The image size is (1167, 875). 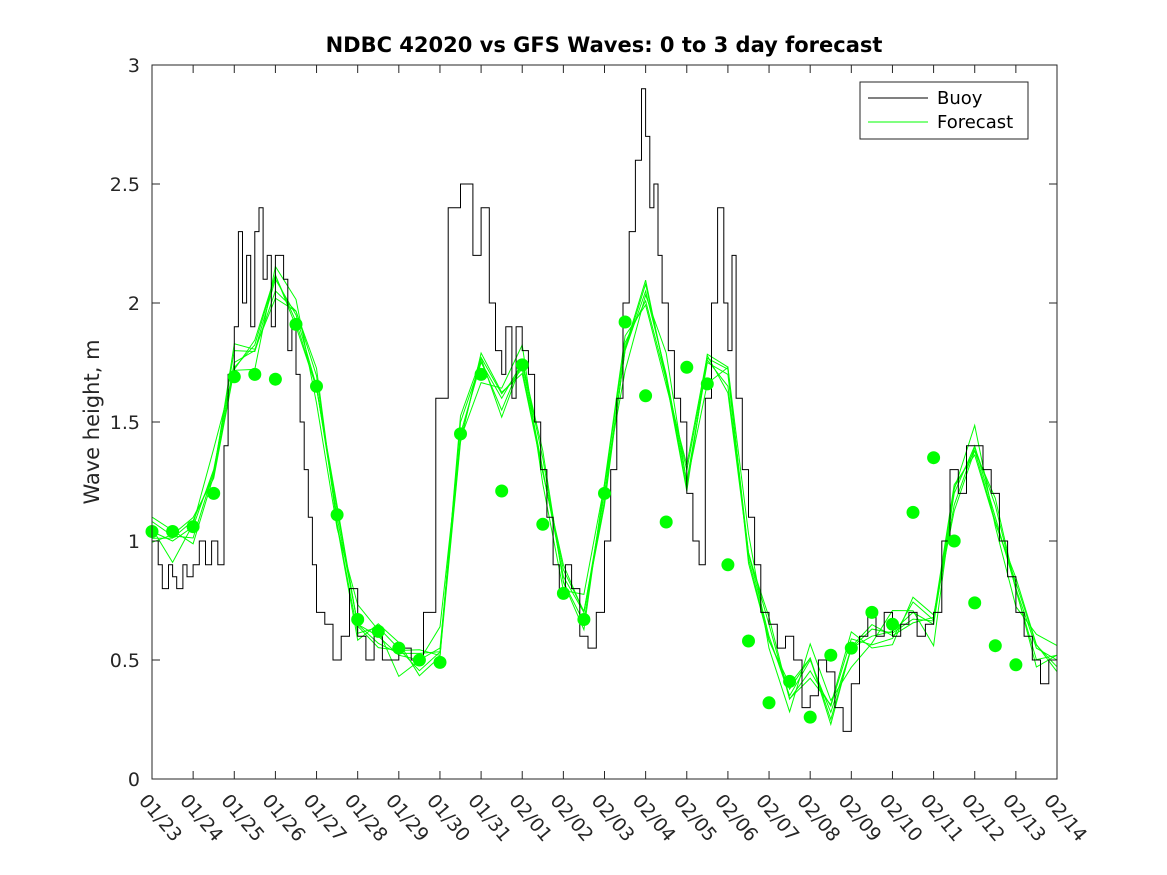 What do you see at coordinates (125, 661) in the screenshot?
I see `y-tick-label: 0.5` at bounding box center [125, 661].